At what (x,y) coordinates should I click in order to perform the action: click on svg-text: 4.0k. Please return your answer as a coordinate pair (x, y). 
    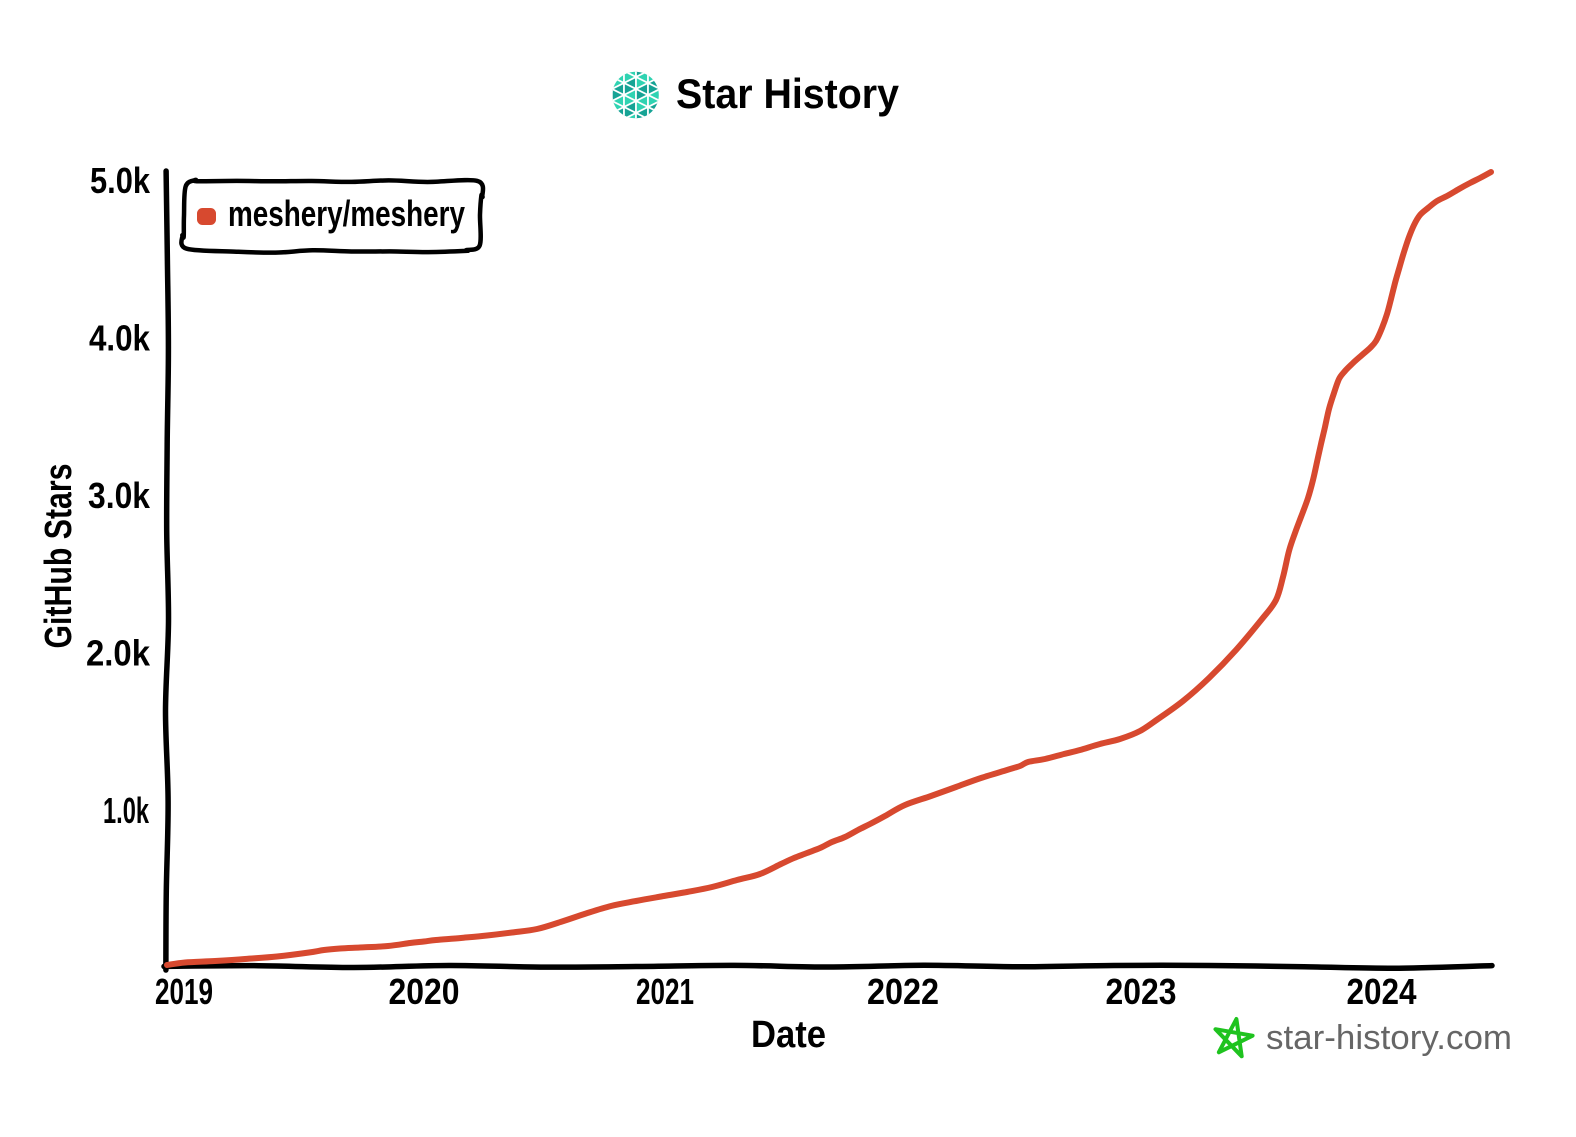
    Looking at the image, I should click on (120, 338).